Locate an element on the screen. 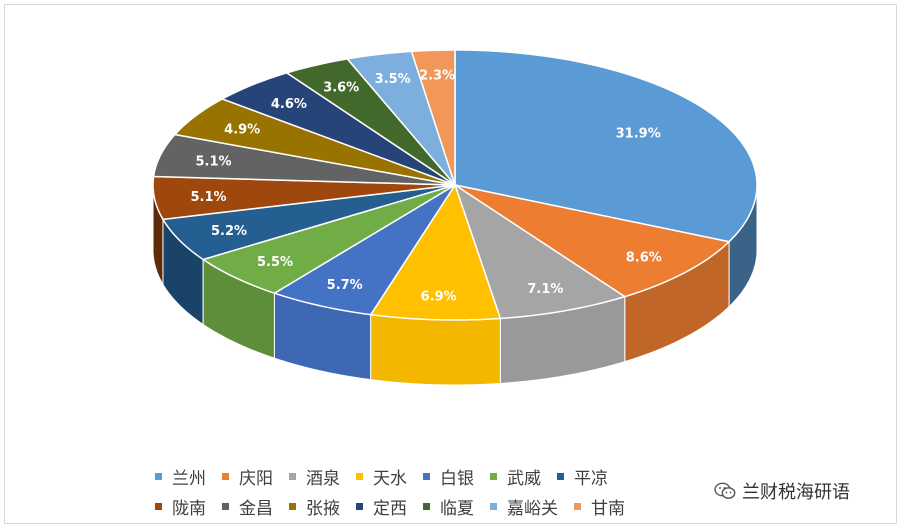  pie-slice-酒泉 is located at coordinates (540, 252).